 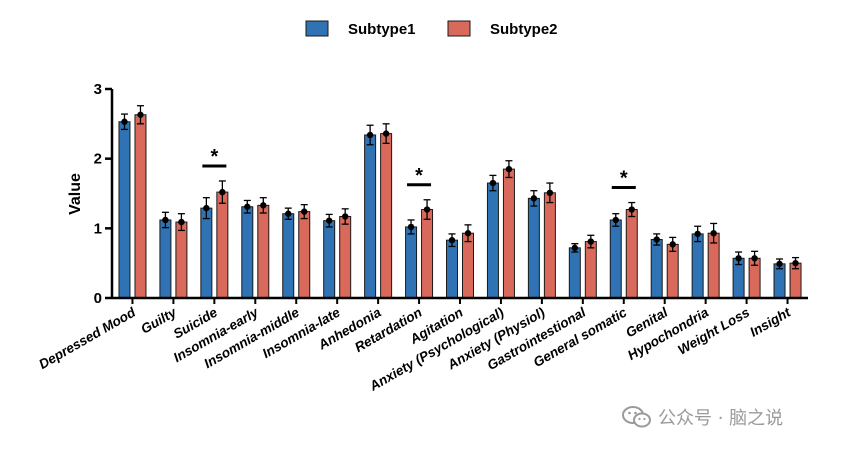 I want to click on legend-label: Subtype2, so click(x=524, y=29).